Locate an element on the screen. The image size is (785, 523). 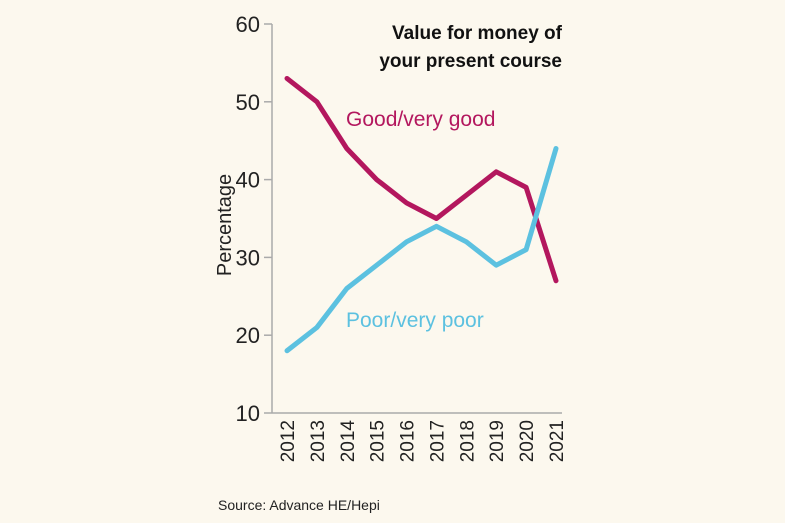
y-tick-label: 40 is located at coordinates (248, 180).